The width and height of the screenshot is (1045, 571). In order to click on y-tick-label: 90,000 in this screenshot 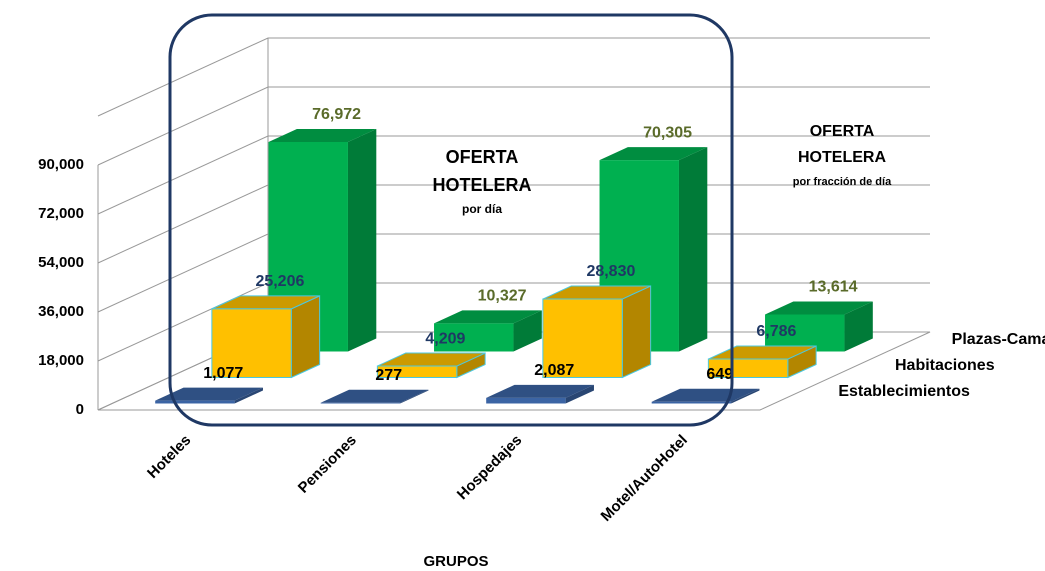, I will do `click(61, 164)`.